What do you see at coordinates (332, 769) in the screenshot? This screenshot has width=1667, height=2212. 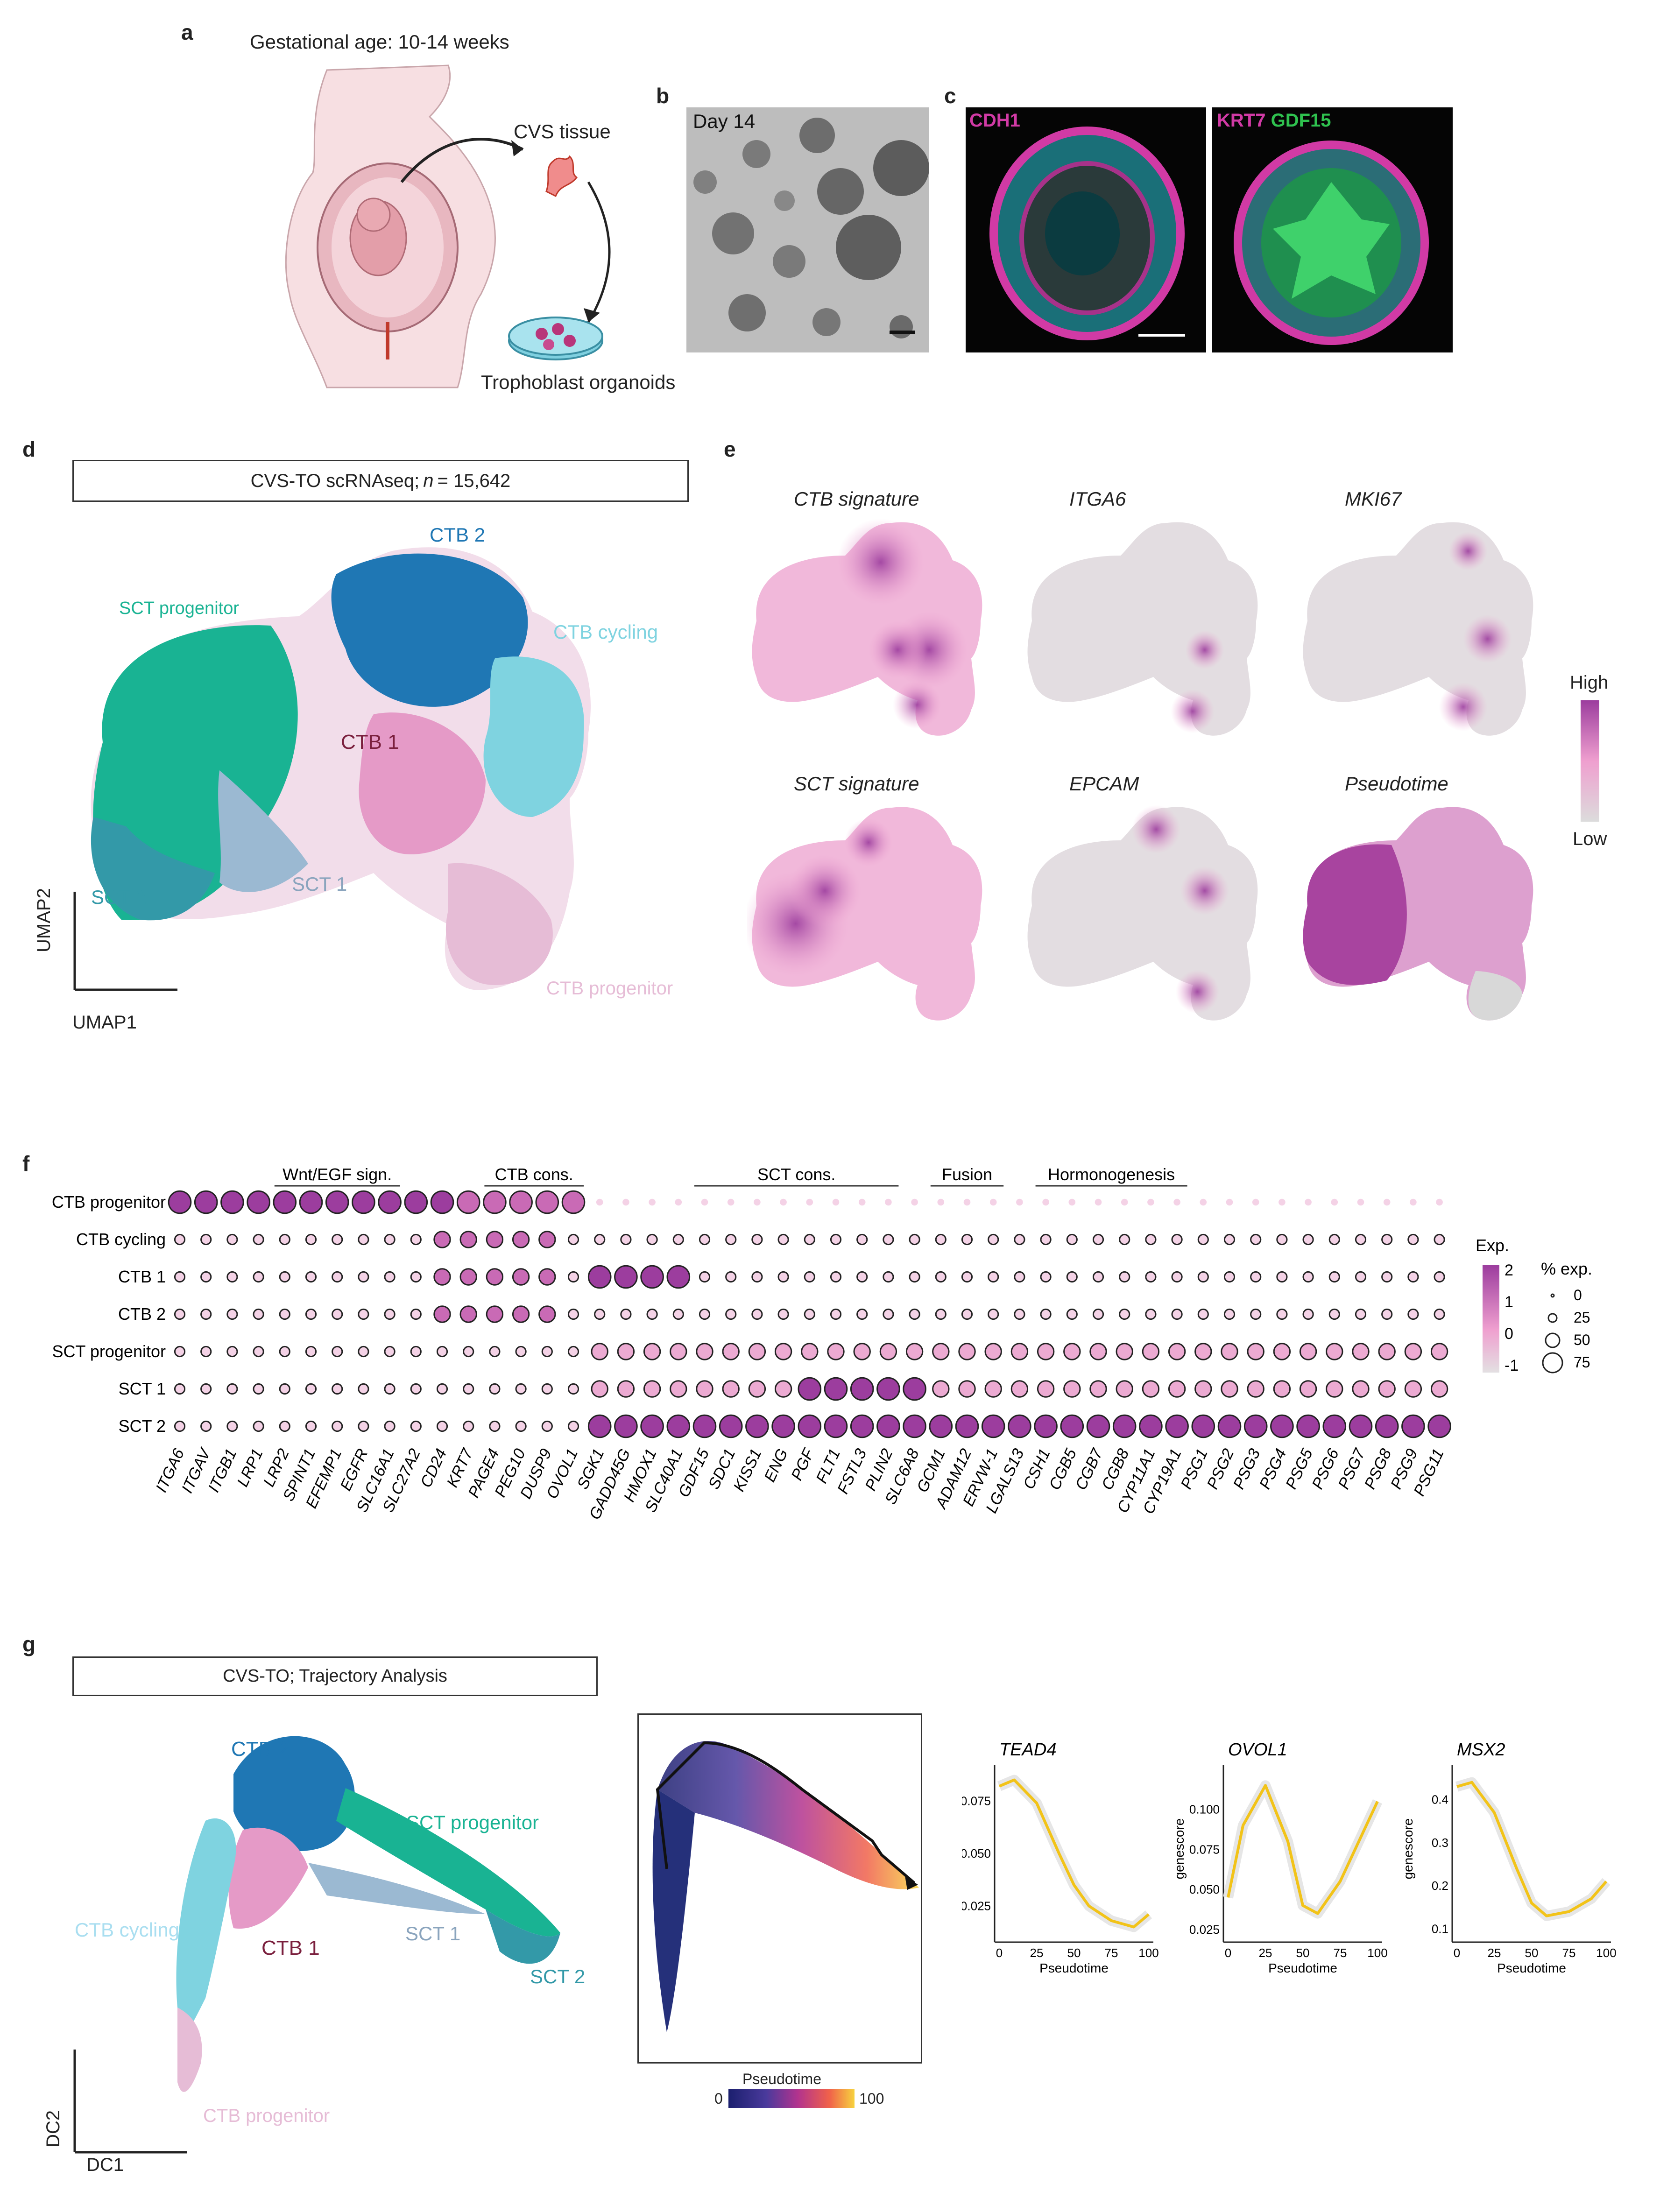 I see `umap-cluster-plot` at bounding box center [332, 769].